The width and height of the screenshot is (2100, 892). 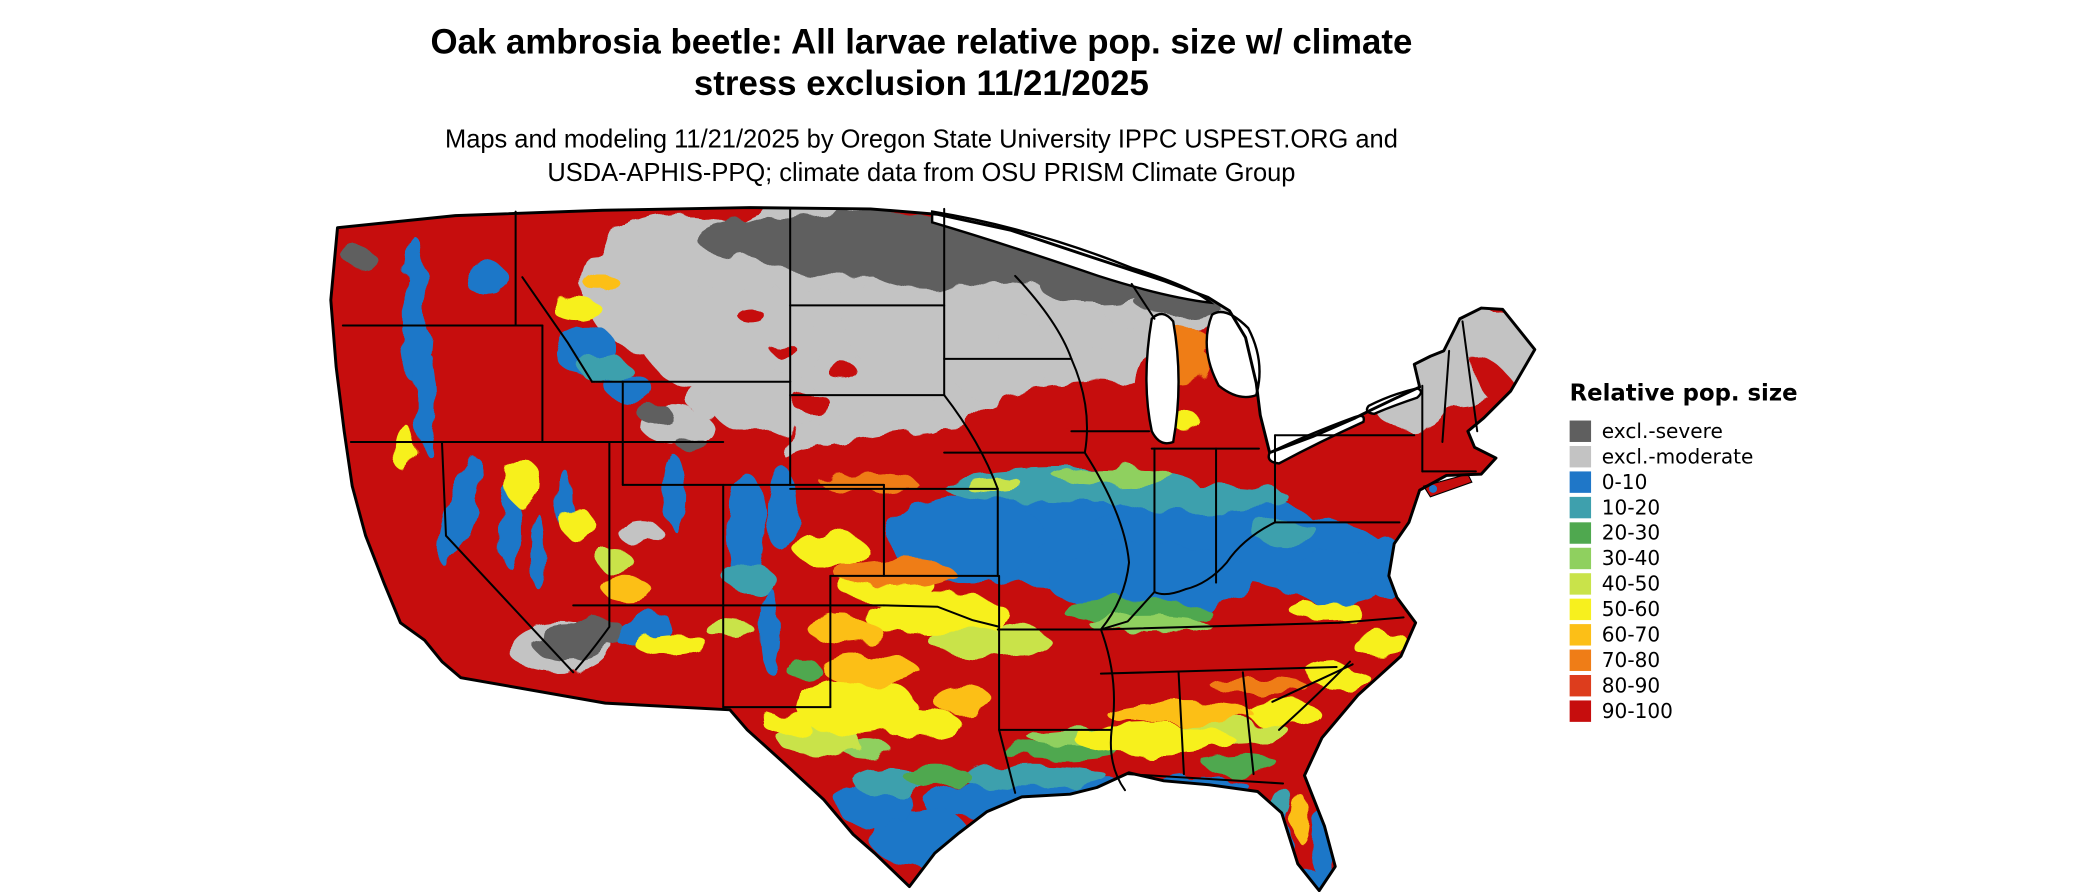 I want to click on legend-label: 30-40, so click(x=1631, y=557).